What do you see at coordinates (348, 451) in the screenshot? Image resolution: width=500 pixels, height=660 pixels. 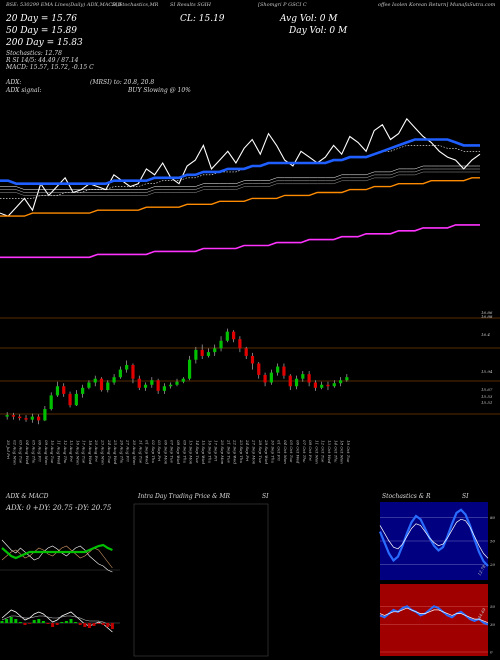 I see `date-tick: 19 Oct Tue` at bounding box center [348, 451].